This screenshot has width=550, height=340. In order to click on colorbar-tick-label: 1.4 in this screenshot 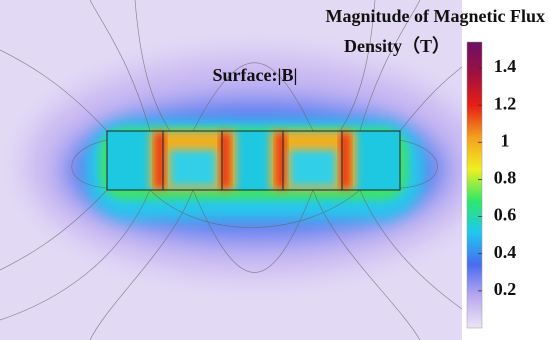, I will do `click(505, 66)`.